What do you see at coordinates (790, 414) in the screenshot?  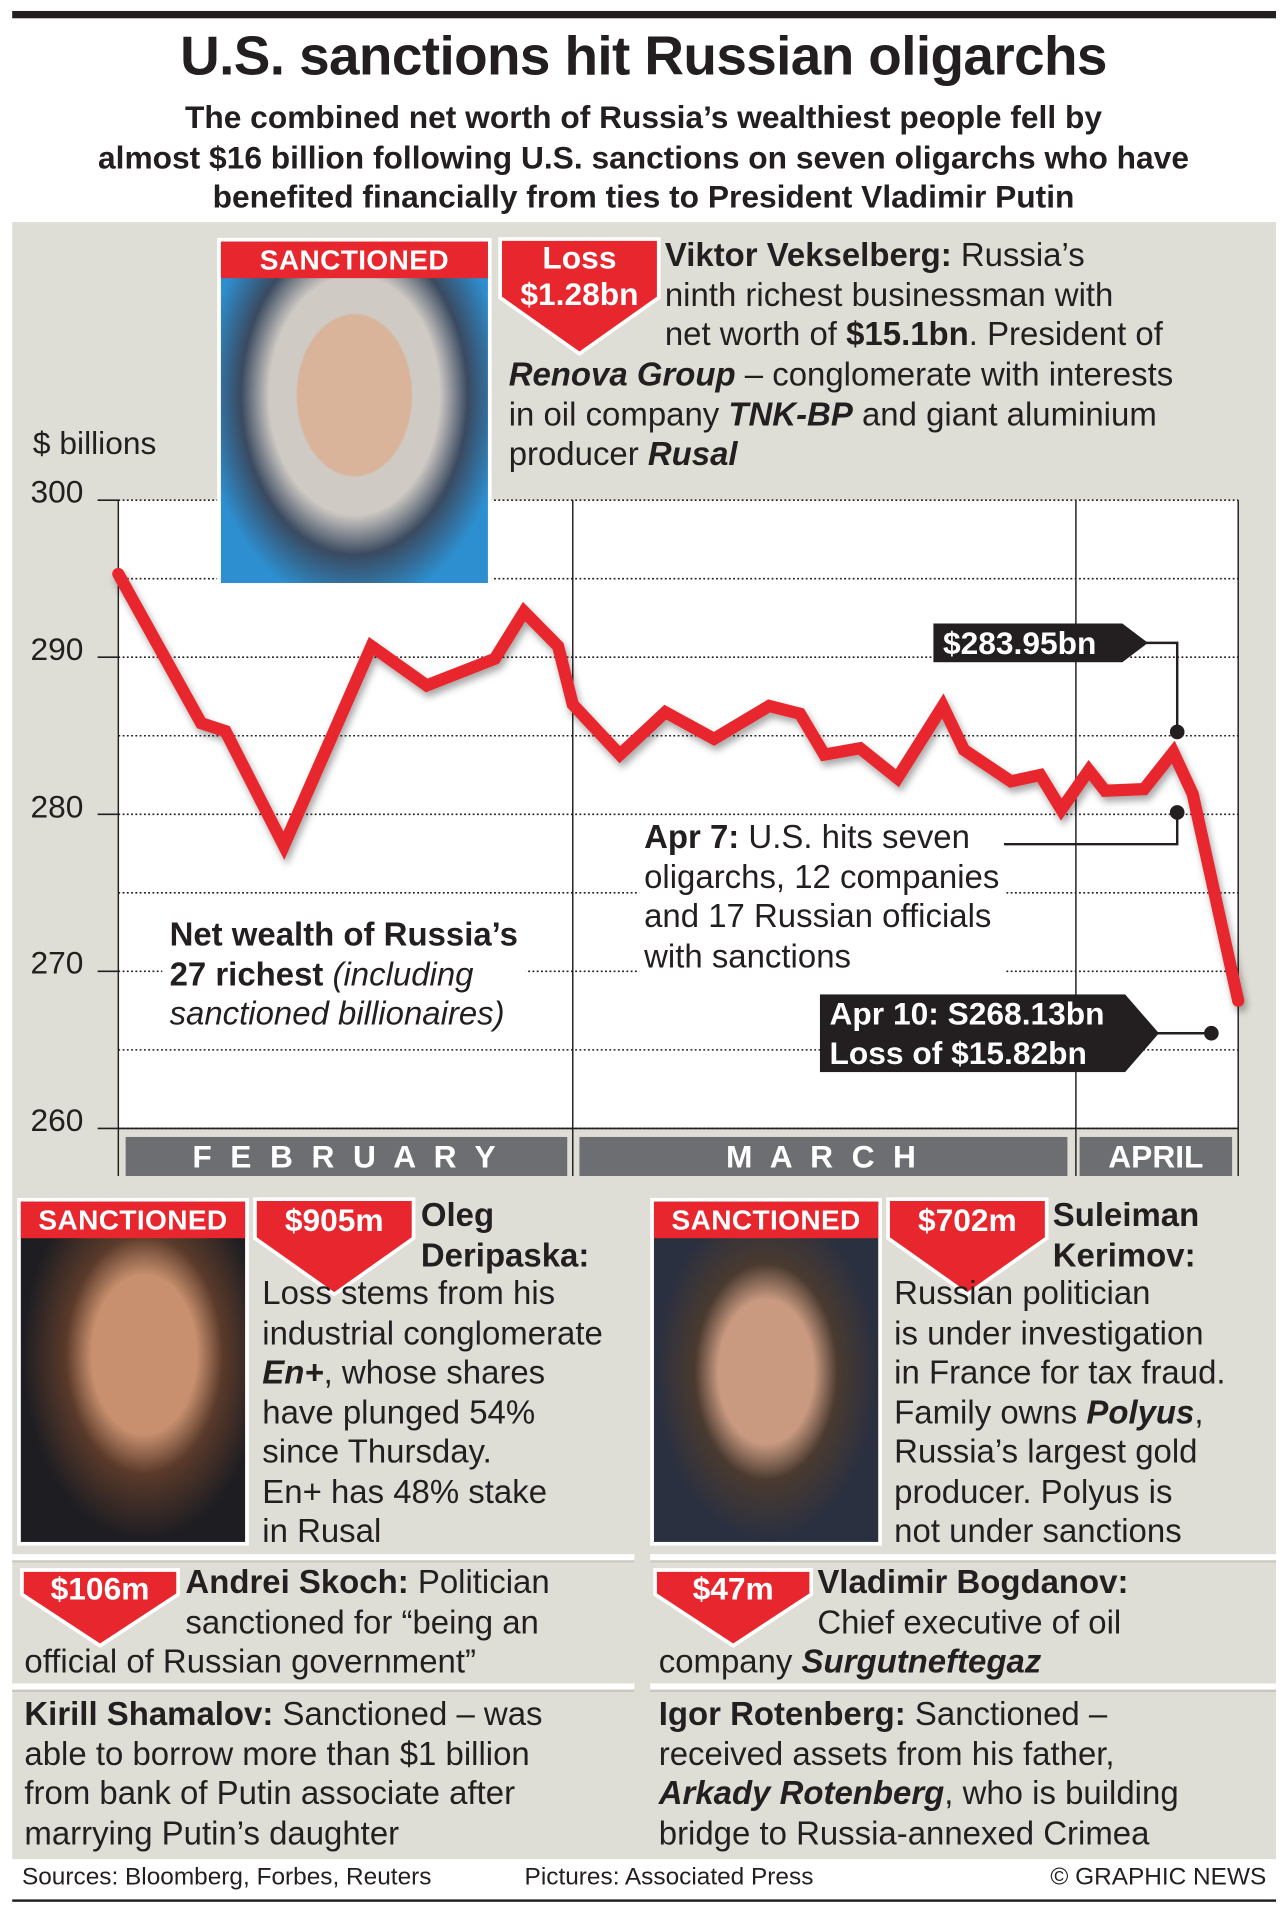 I see `text-segment: TNK-BP` at bounding box center [790, 414].